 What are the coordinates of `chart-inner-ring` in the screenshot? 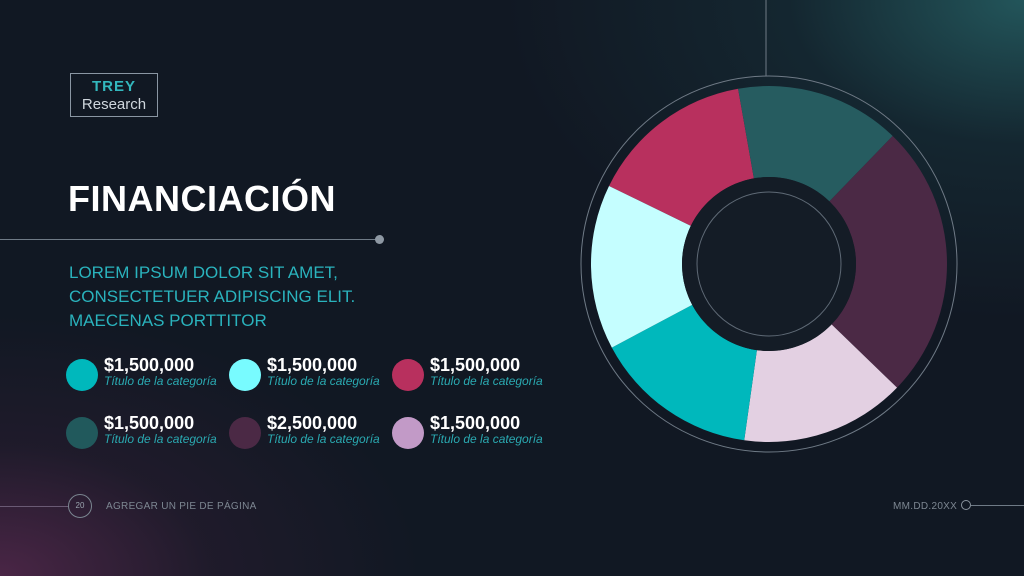 It's located at (769, 264).